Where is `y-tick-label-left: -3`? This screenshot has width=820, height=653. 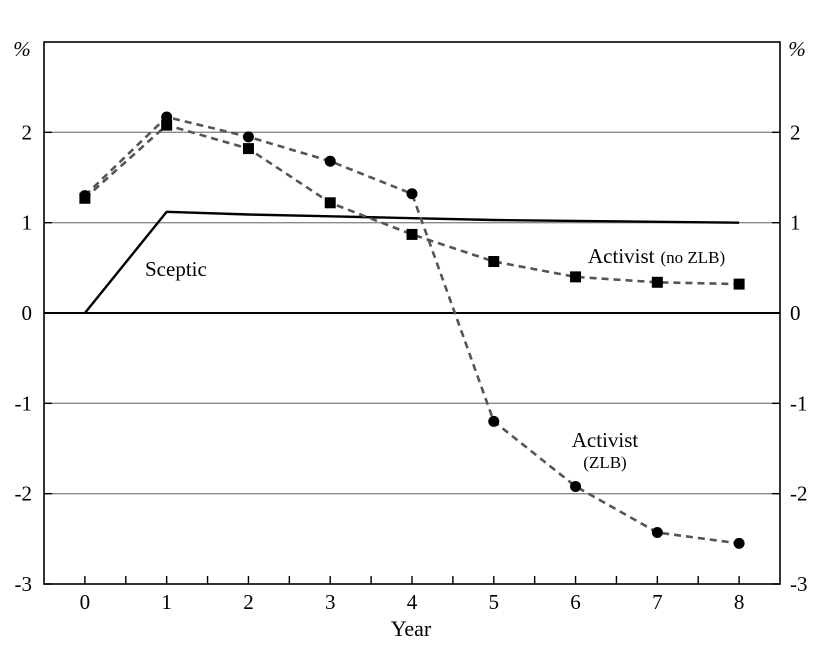 y-tick-label-left: -3 is located at coordinates (24, 584).